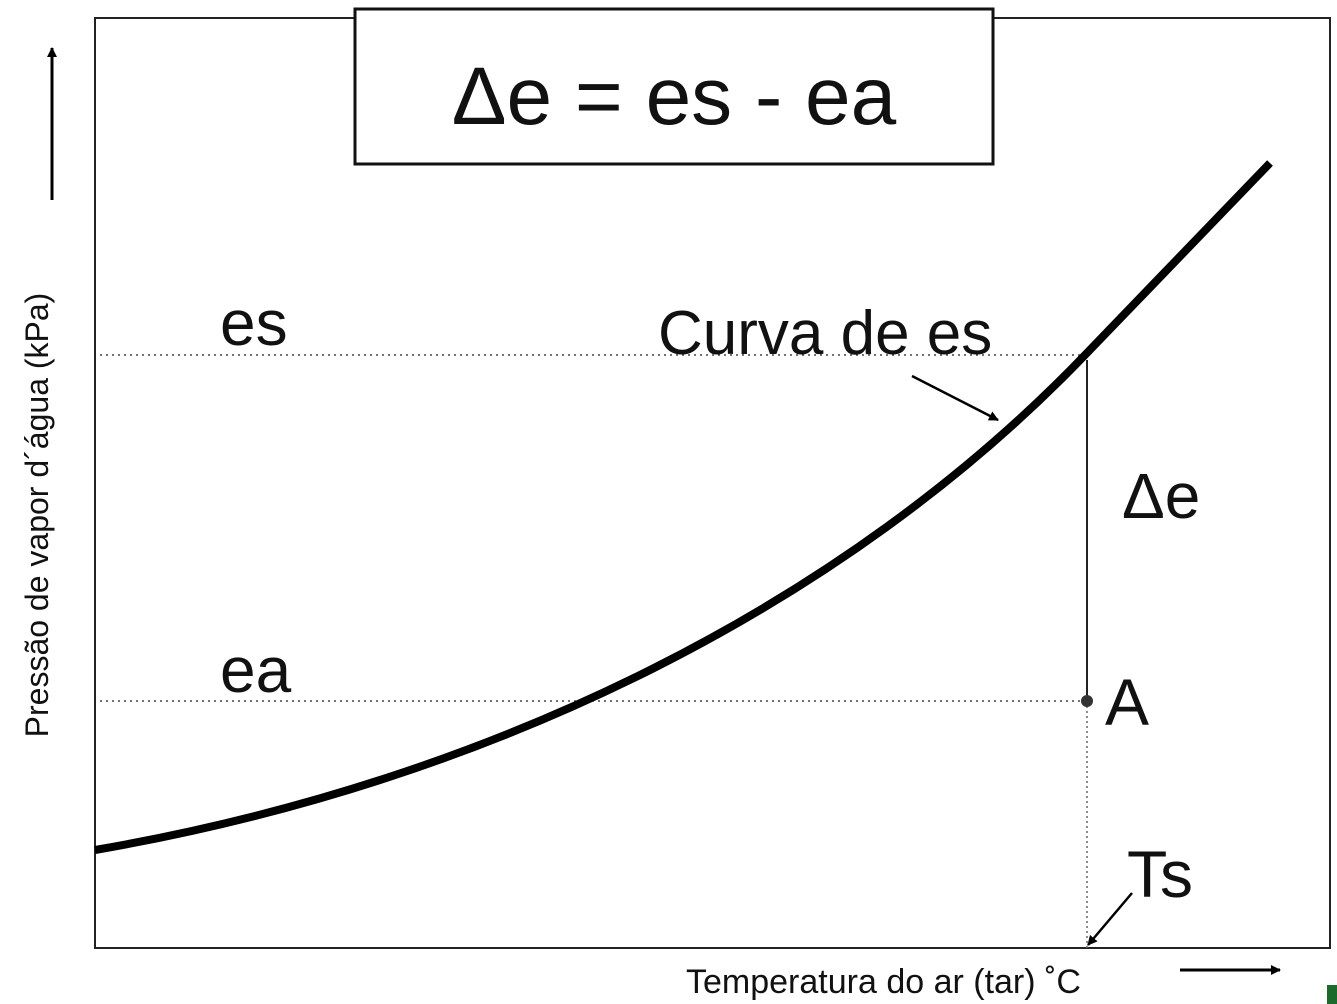 The height and width of the screenshot is (1004, 1337). Describe the element at coordinates (1161, 496) in the screenshot. I see `delta-label: Δe` at that location.